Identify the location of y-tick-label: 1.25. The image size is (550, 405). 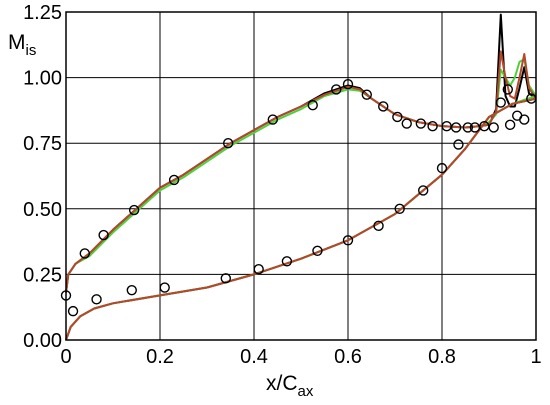
(42, 13).